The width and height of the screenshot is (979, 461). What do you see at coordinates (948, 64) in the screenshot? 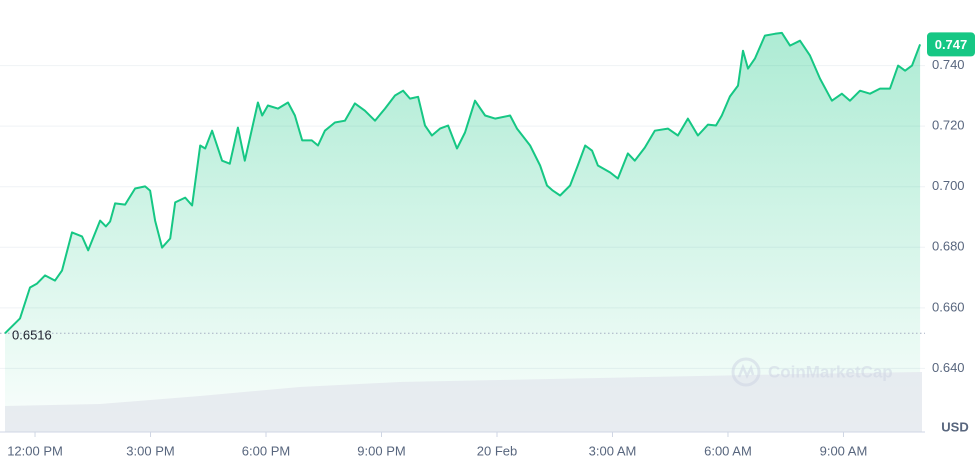
I see `y-tick-label: 0.740` at bounding box center [948, 64].